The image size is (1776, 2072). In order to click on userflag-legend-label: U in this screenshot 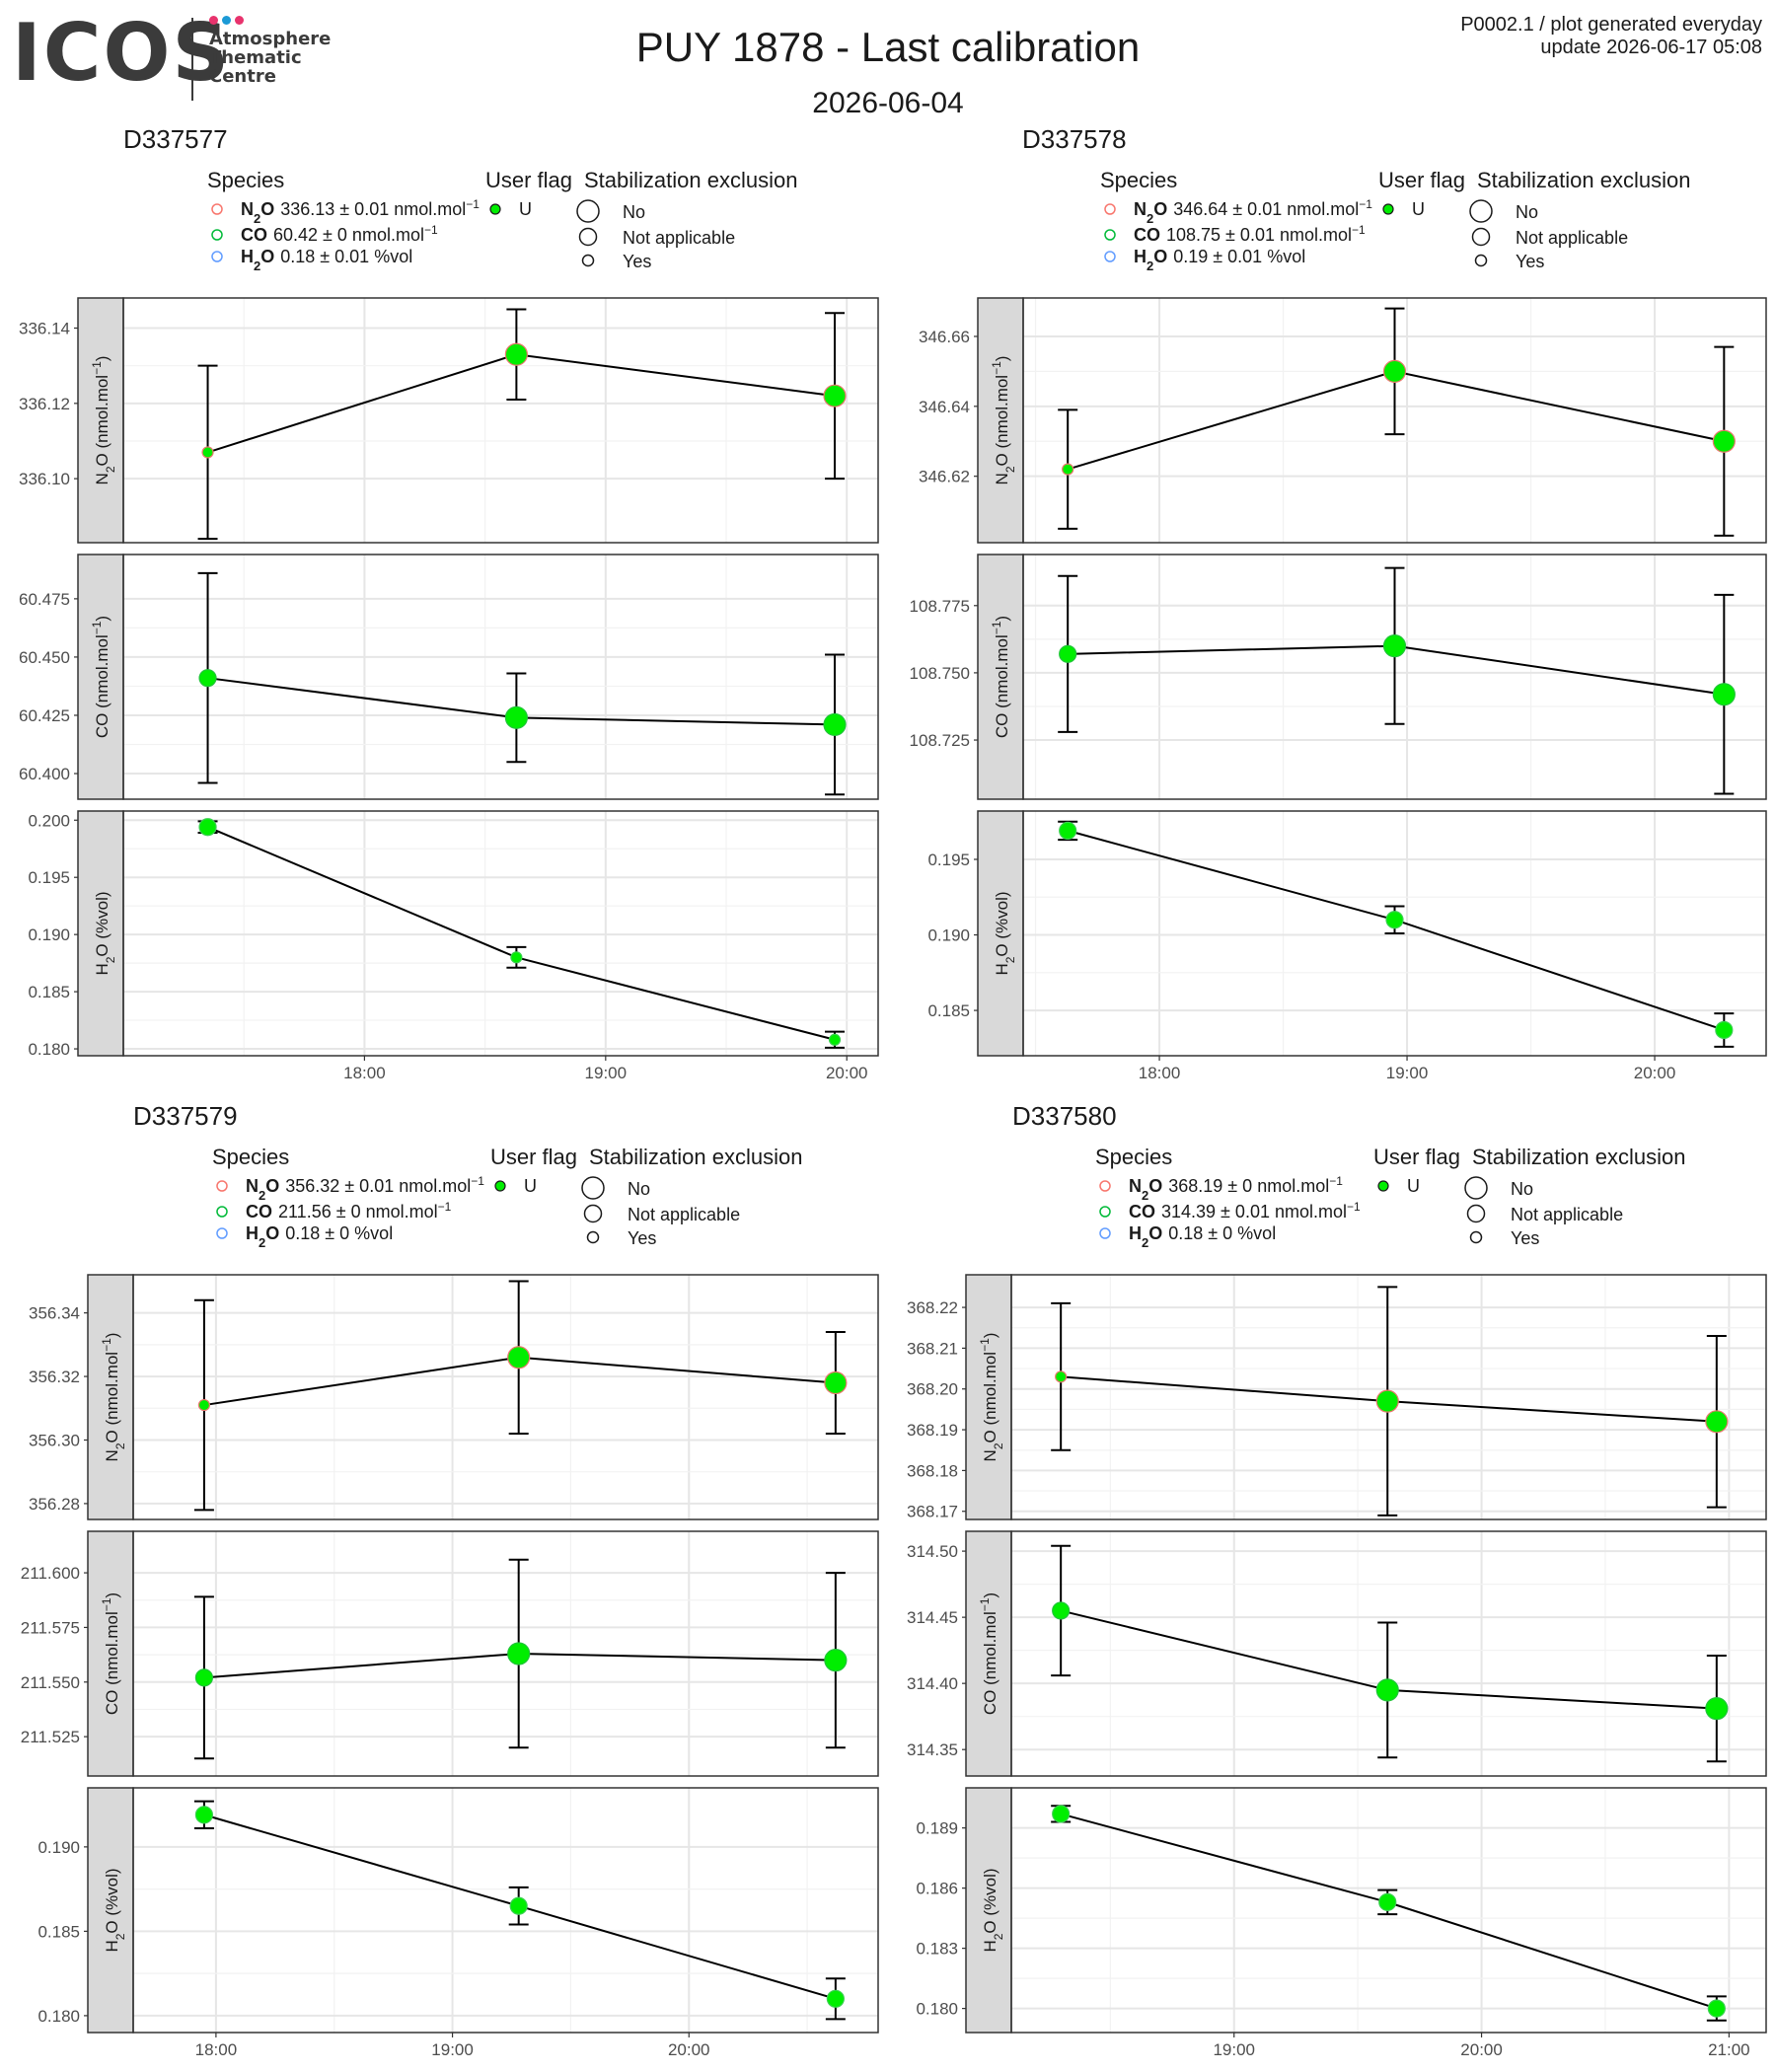, I will do `click(1418, 209)`.